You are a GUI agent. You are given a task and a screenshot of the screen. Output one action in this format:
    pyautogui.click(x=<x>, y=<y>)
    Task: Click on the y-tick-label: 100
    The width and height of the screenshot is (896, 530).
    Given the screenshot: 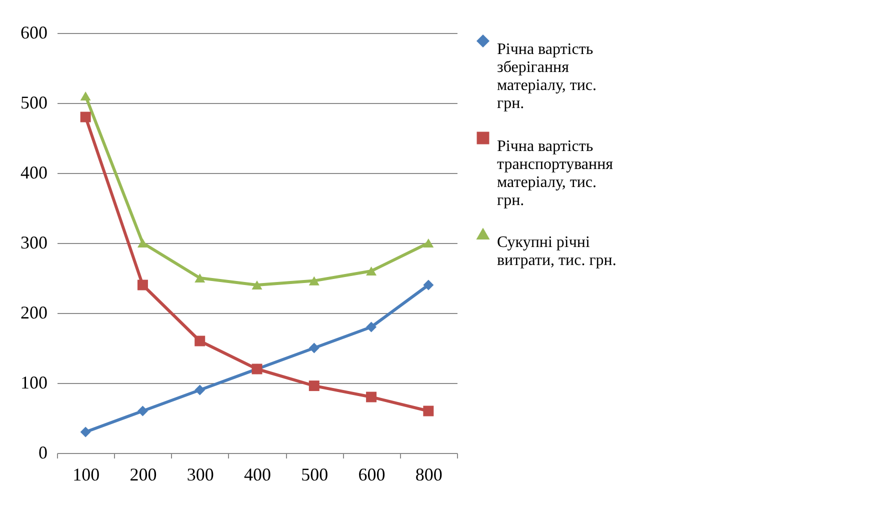 What is the action you would take?
    pyautogui.click(x=34, y=382)
    